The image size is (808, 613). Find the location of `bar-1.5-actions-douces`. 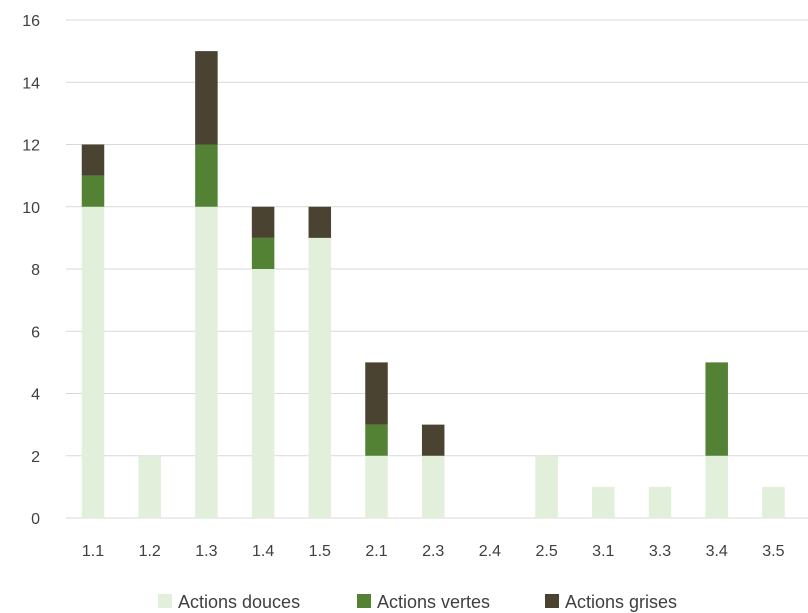

bar-1.5-actions-douces is located at coordinates (320, 377).